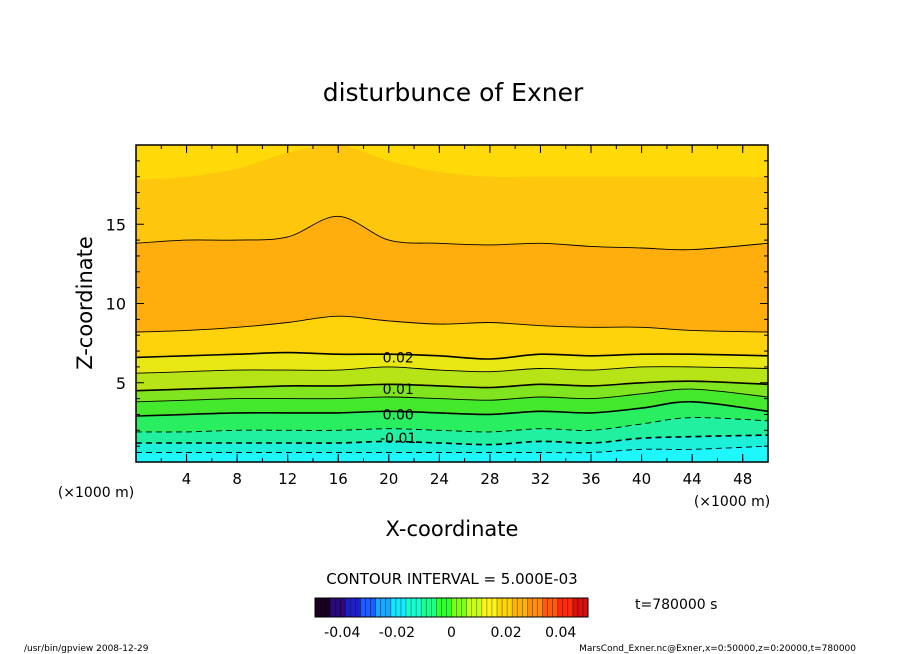  I want to click on time-label: t=780000 s, so click(676, 605).